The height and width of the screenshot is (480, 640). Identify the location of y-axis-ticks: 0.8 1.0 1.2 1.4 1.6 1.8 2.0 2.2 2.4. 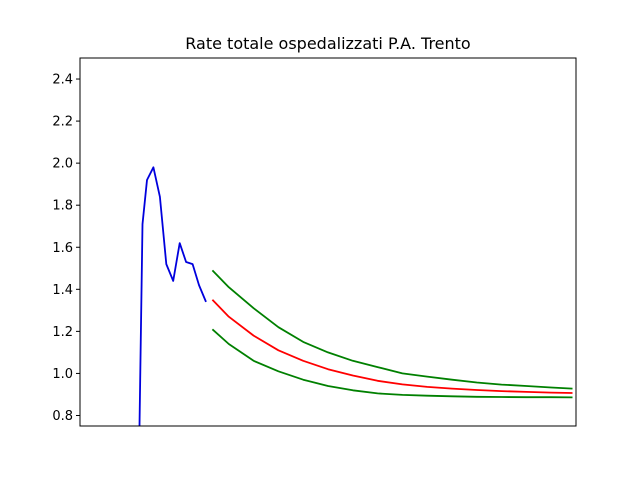
(66, 248).